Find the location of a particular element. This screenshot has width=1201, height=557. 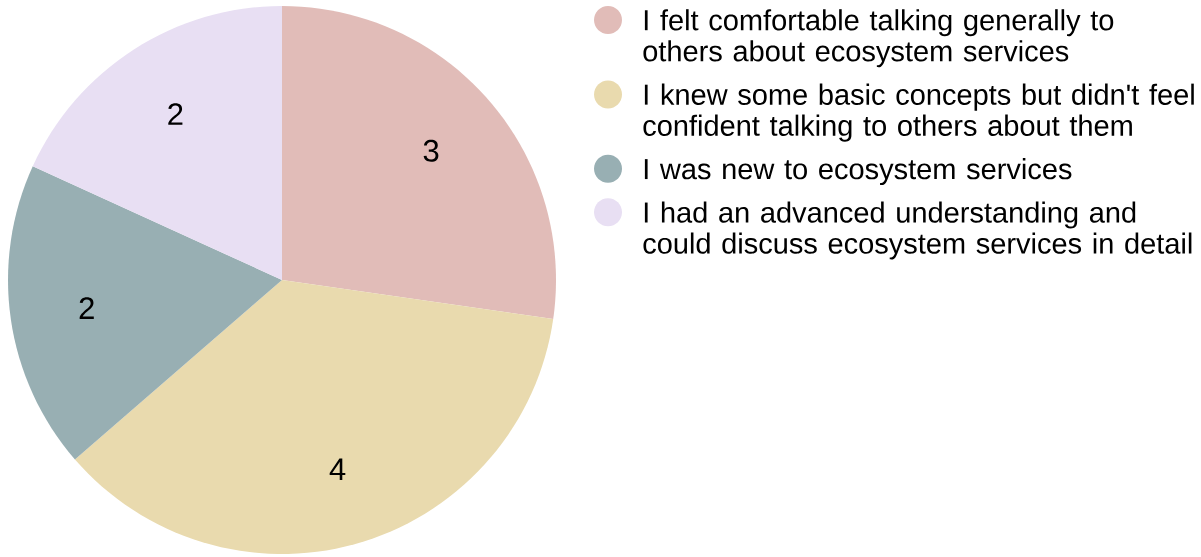

legend-label: I was new to ecosystem services is located at coordinates (858, 172).